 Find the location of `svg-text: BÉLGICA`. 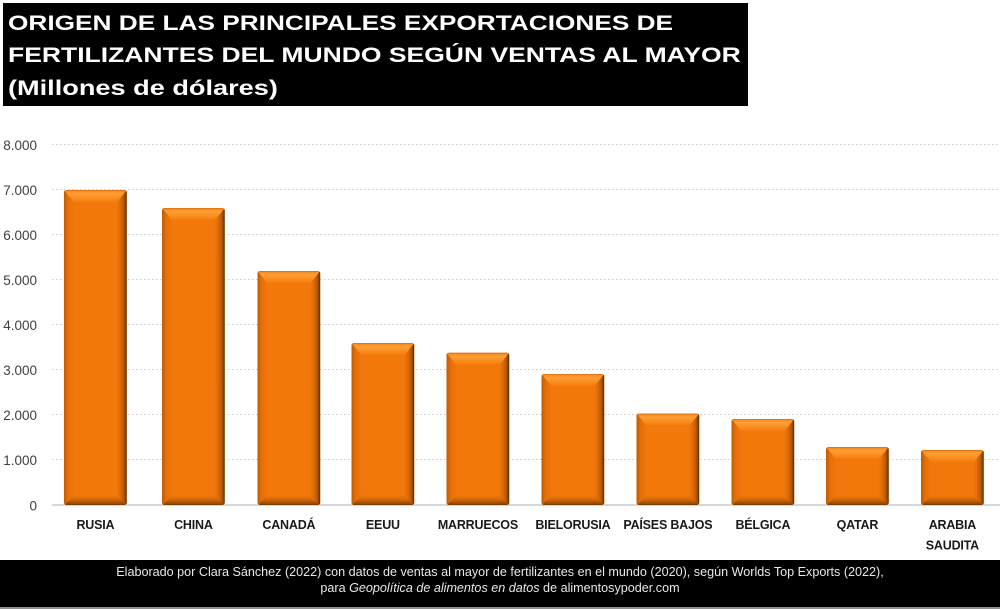

svg-text: BÉLGICA is located at coordinates (762, 524).